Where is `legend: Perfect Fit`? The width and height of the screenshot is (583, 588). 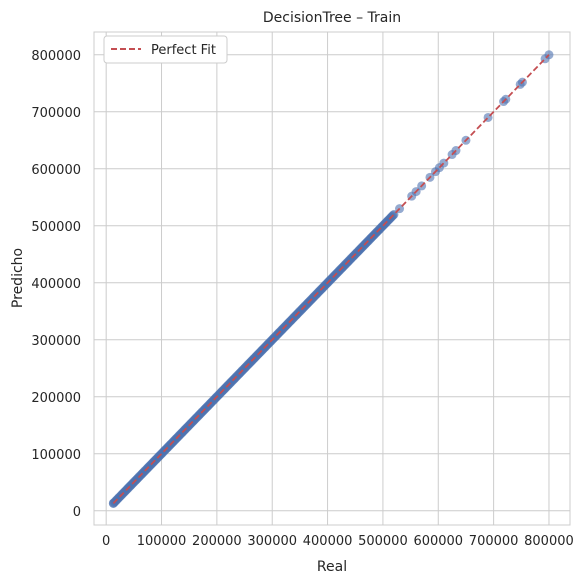
legend: Perfect Fit is located at coordinates (165, 49).